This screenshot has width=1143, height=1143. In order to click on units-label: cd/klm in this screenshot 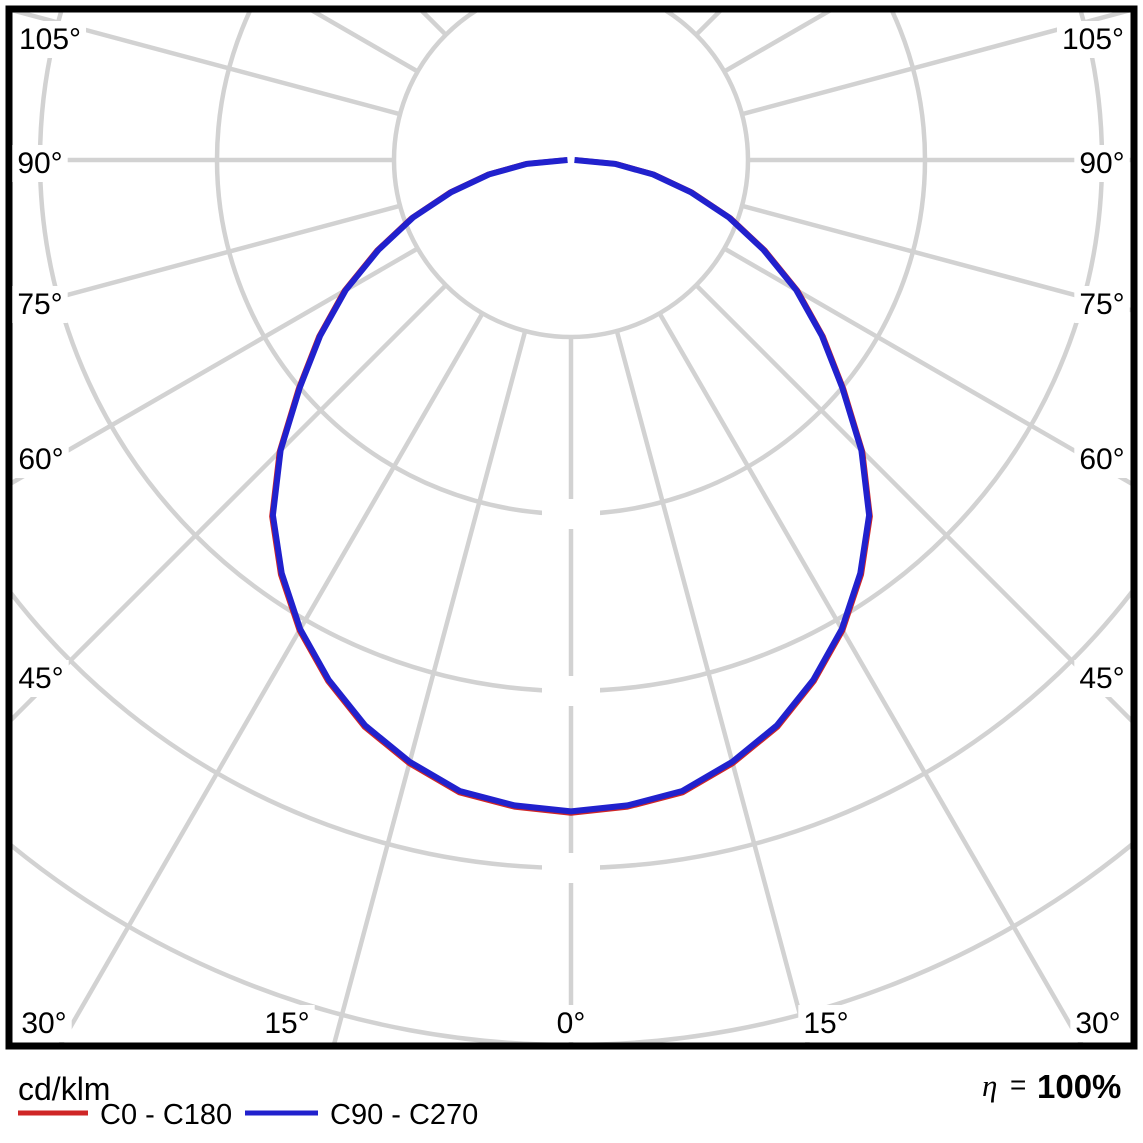, I will do `click(64, 1089)`.